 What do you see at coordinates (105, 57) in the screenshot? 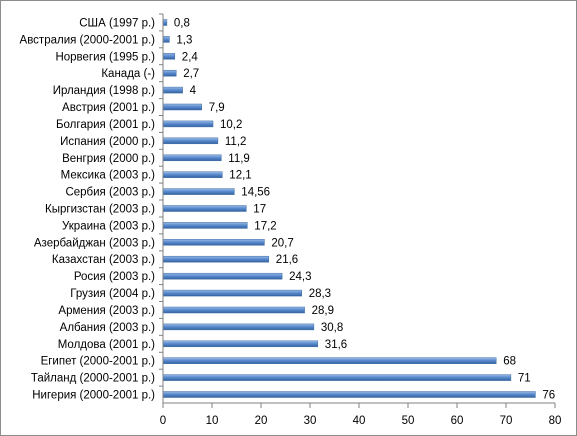
I see `category-label: Норвегия (1995 р.)` at bounding box center [105, 57].